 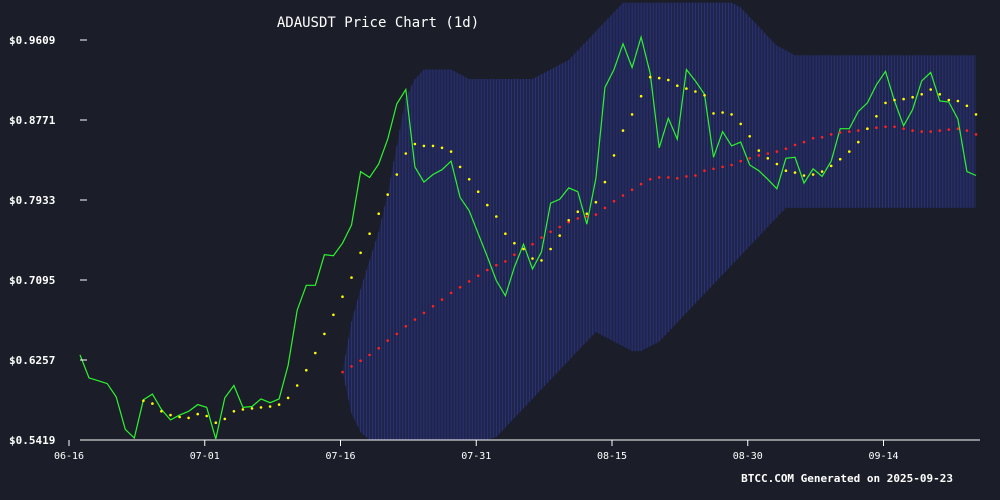 I want to click on x-tick-label: 08-30, so click(x=748, y=456).